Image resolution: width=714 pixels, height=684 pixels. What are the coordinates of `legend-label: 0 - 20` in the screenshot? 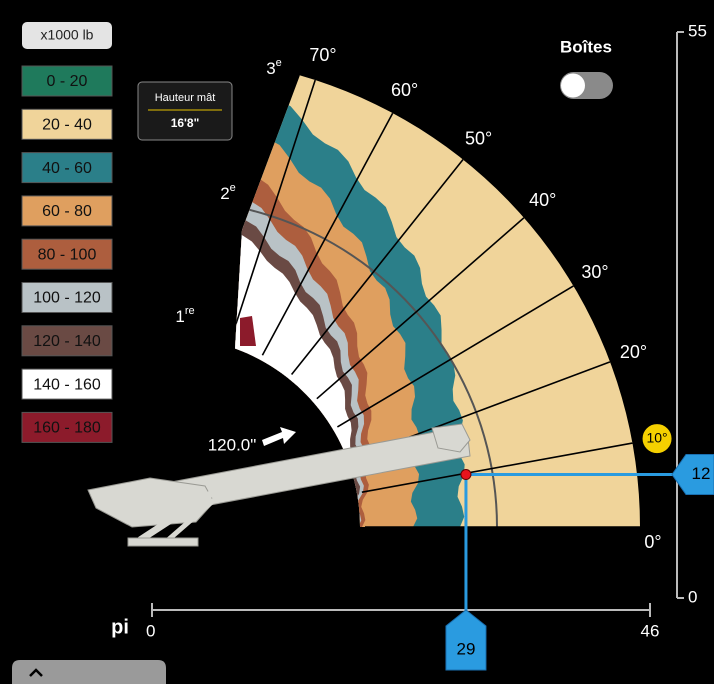 It's located at (67, 81).